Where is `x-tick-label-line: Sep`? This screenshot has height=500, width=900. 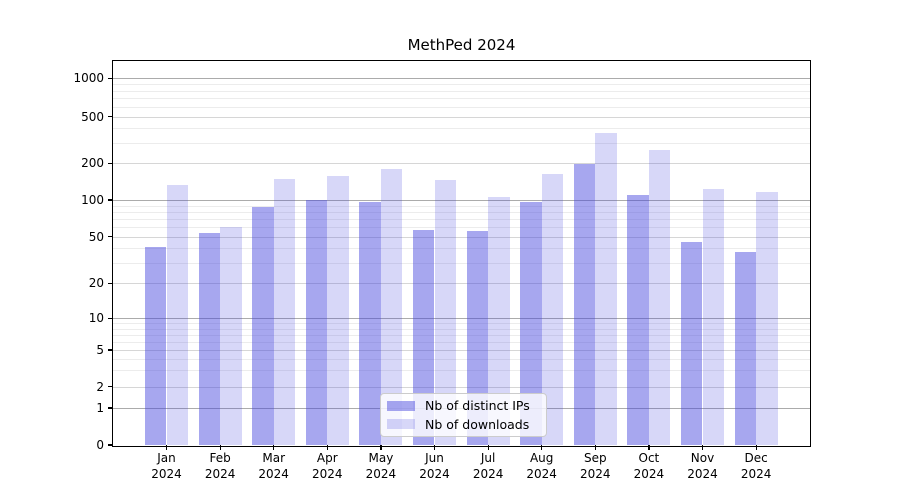 x-tick-label-line: Sep is located at coordinates (595, 458).